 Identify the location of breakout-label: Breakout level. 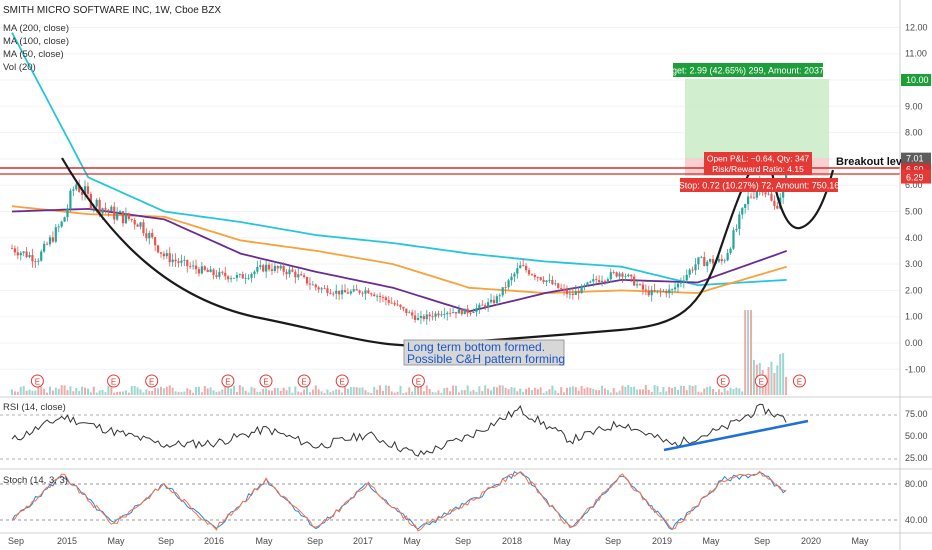
(873, 162).